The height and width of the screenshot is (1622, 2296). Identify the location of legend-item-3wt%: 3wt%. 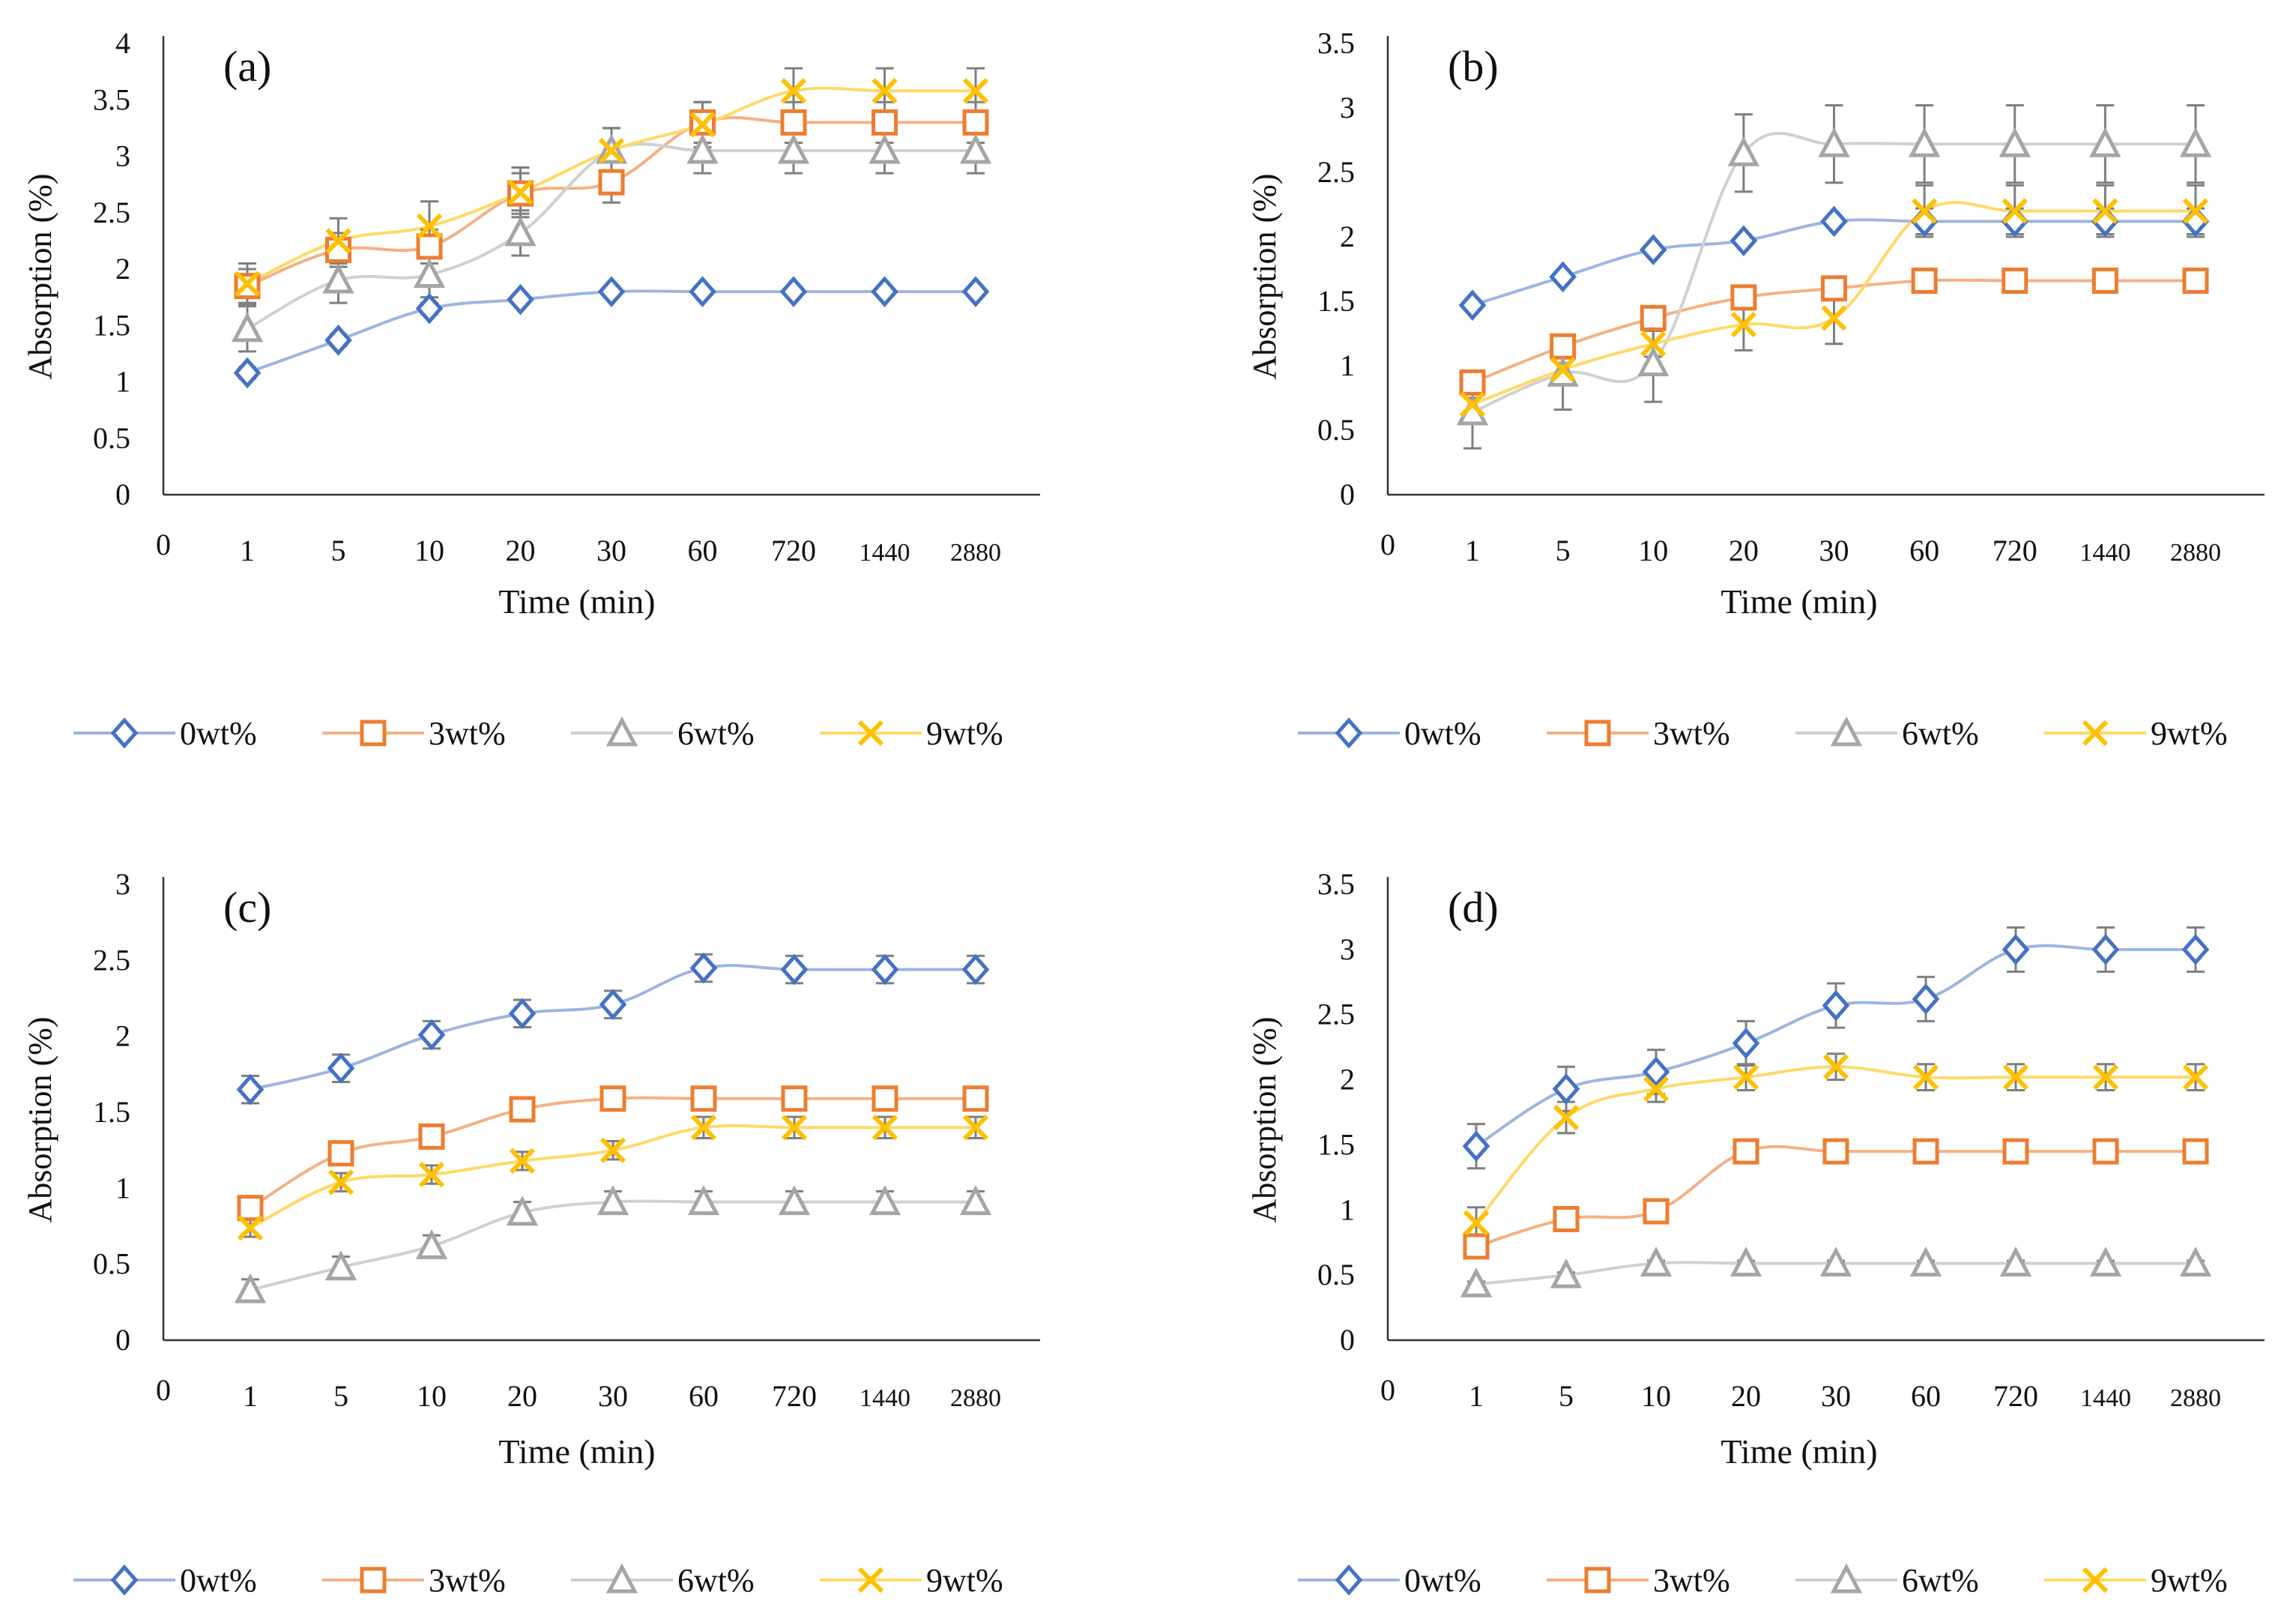
(414, 1581).